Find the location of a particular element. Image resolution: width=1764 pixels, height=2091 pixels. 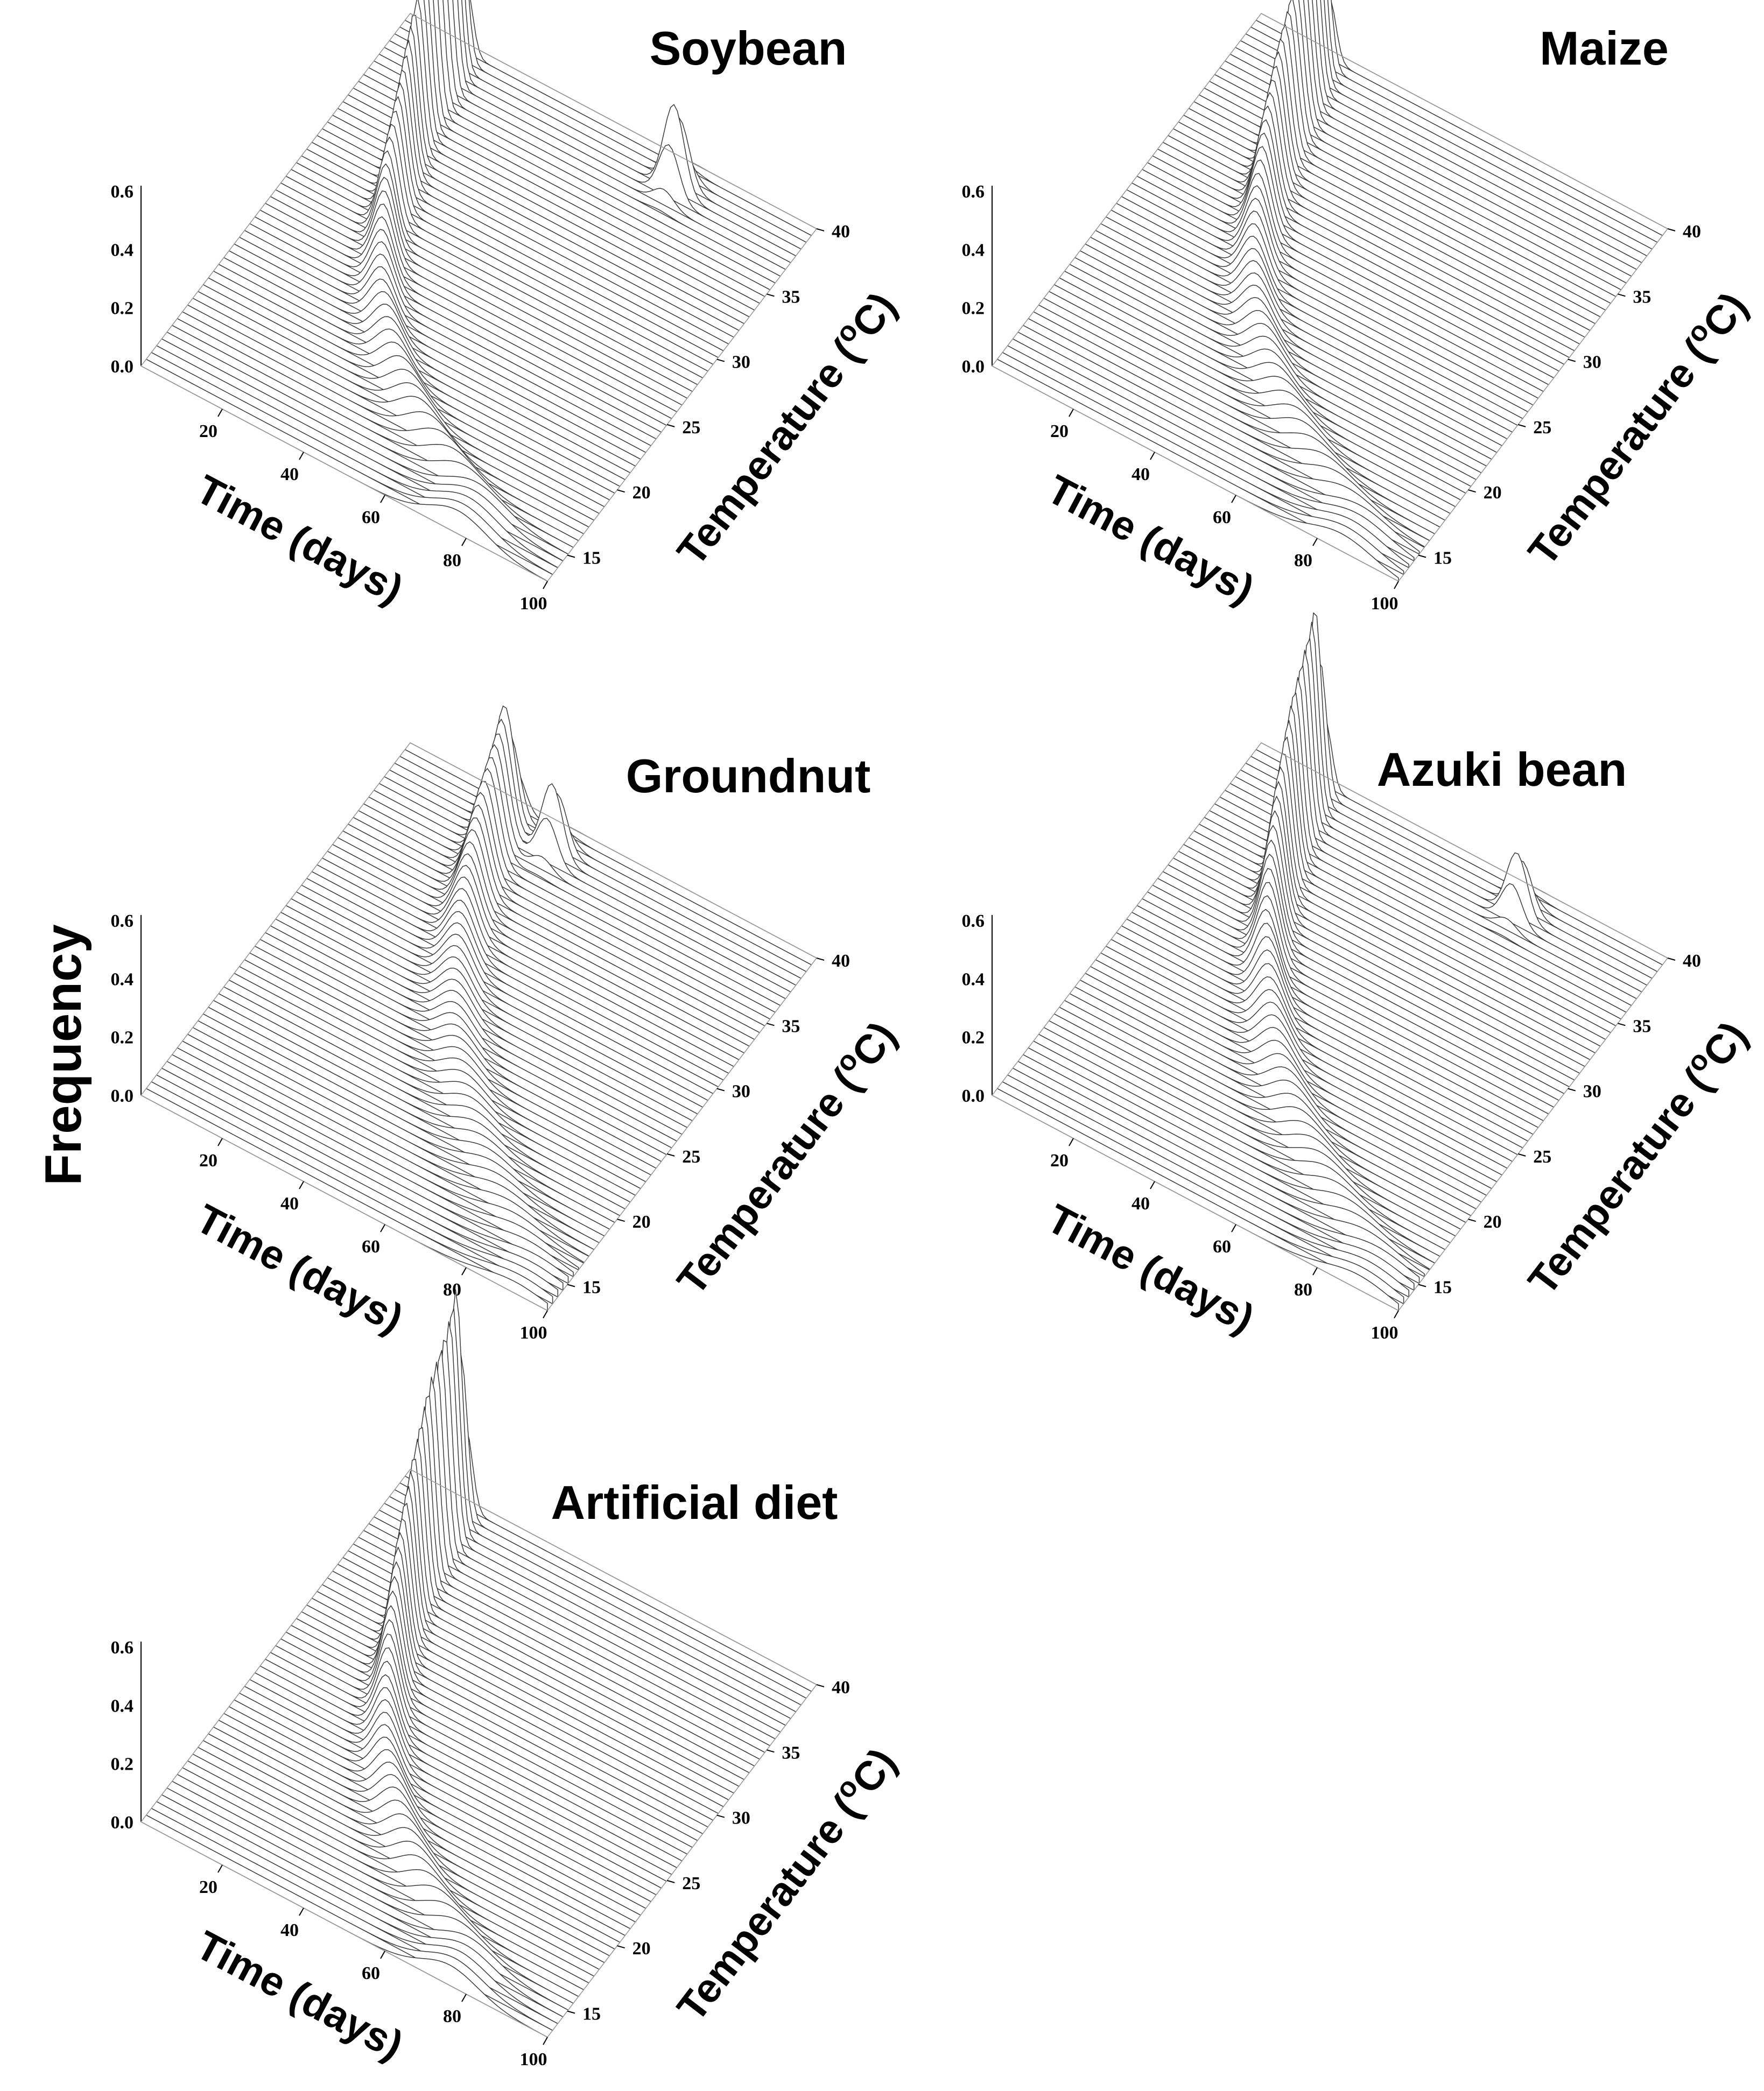

z-tick-label: 0.4 is located at coordinates (122, 979).